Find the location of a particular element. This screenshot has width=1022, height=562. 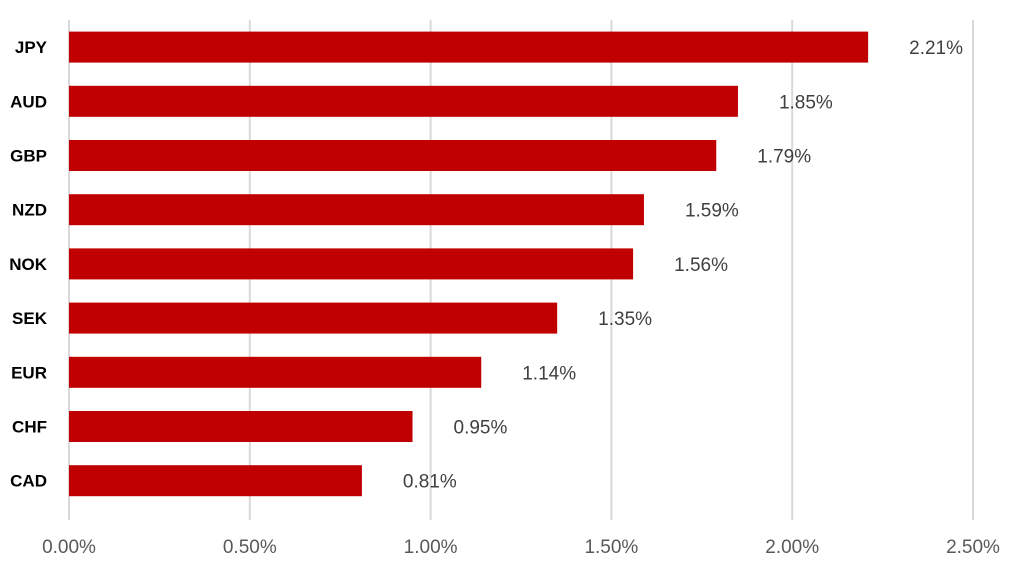

x-tick-label: 2.50% is located at coordinates (973, 547).